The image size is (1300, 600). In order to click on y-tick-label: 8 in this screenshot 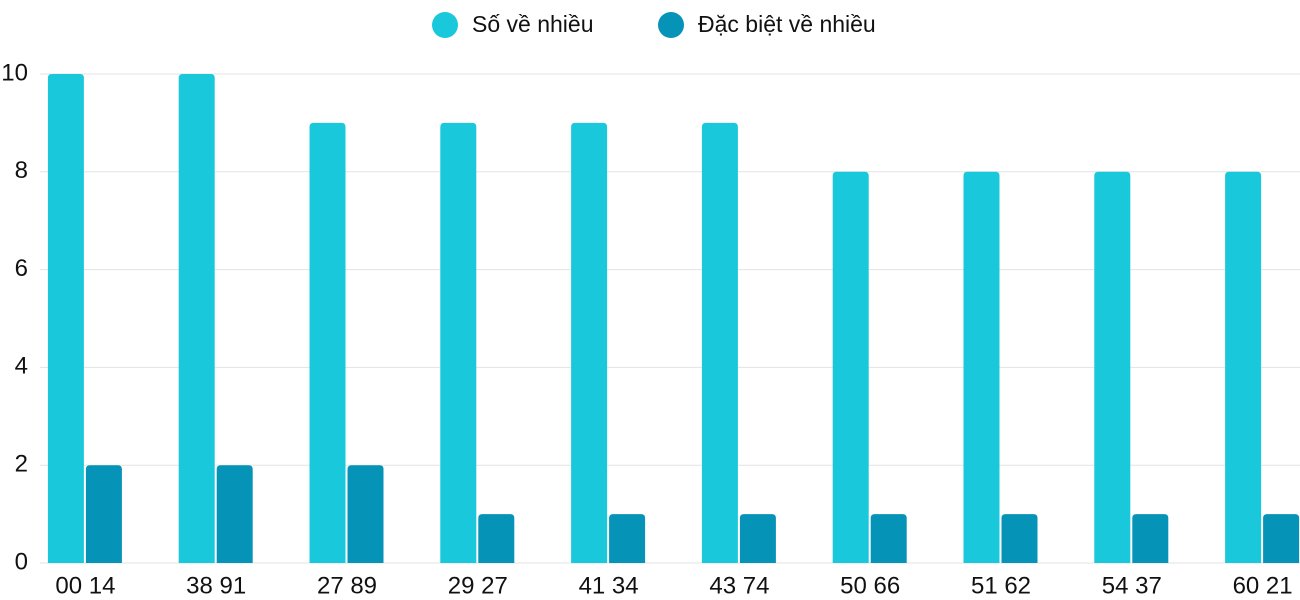, I will do `click(21, 170)`.